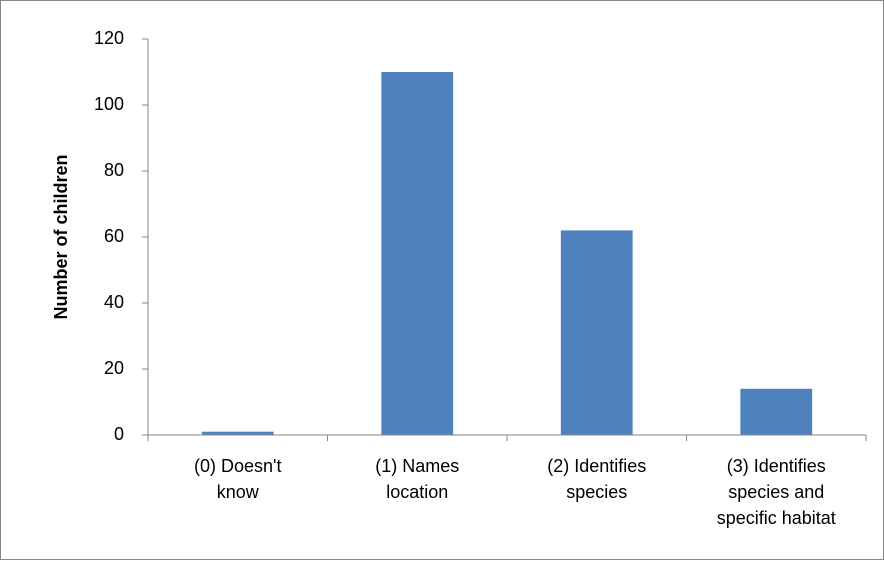 The width and height of the screenshot is (884, 565). Describe the element at coordinates (114, 170) in the screenshot. I see `y-tick-label: 80` at that location.